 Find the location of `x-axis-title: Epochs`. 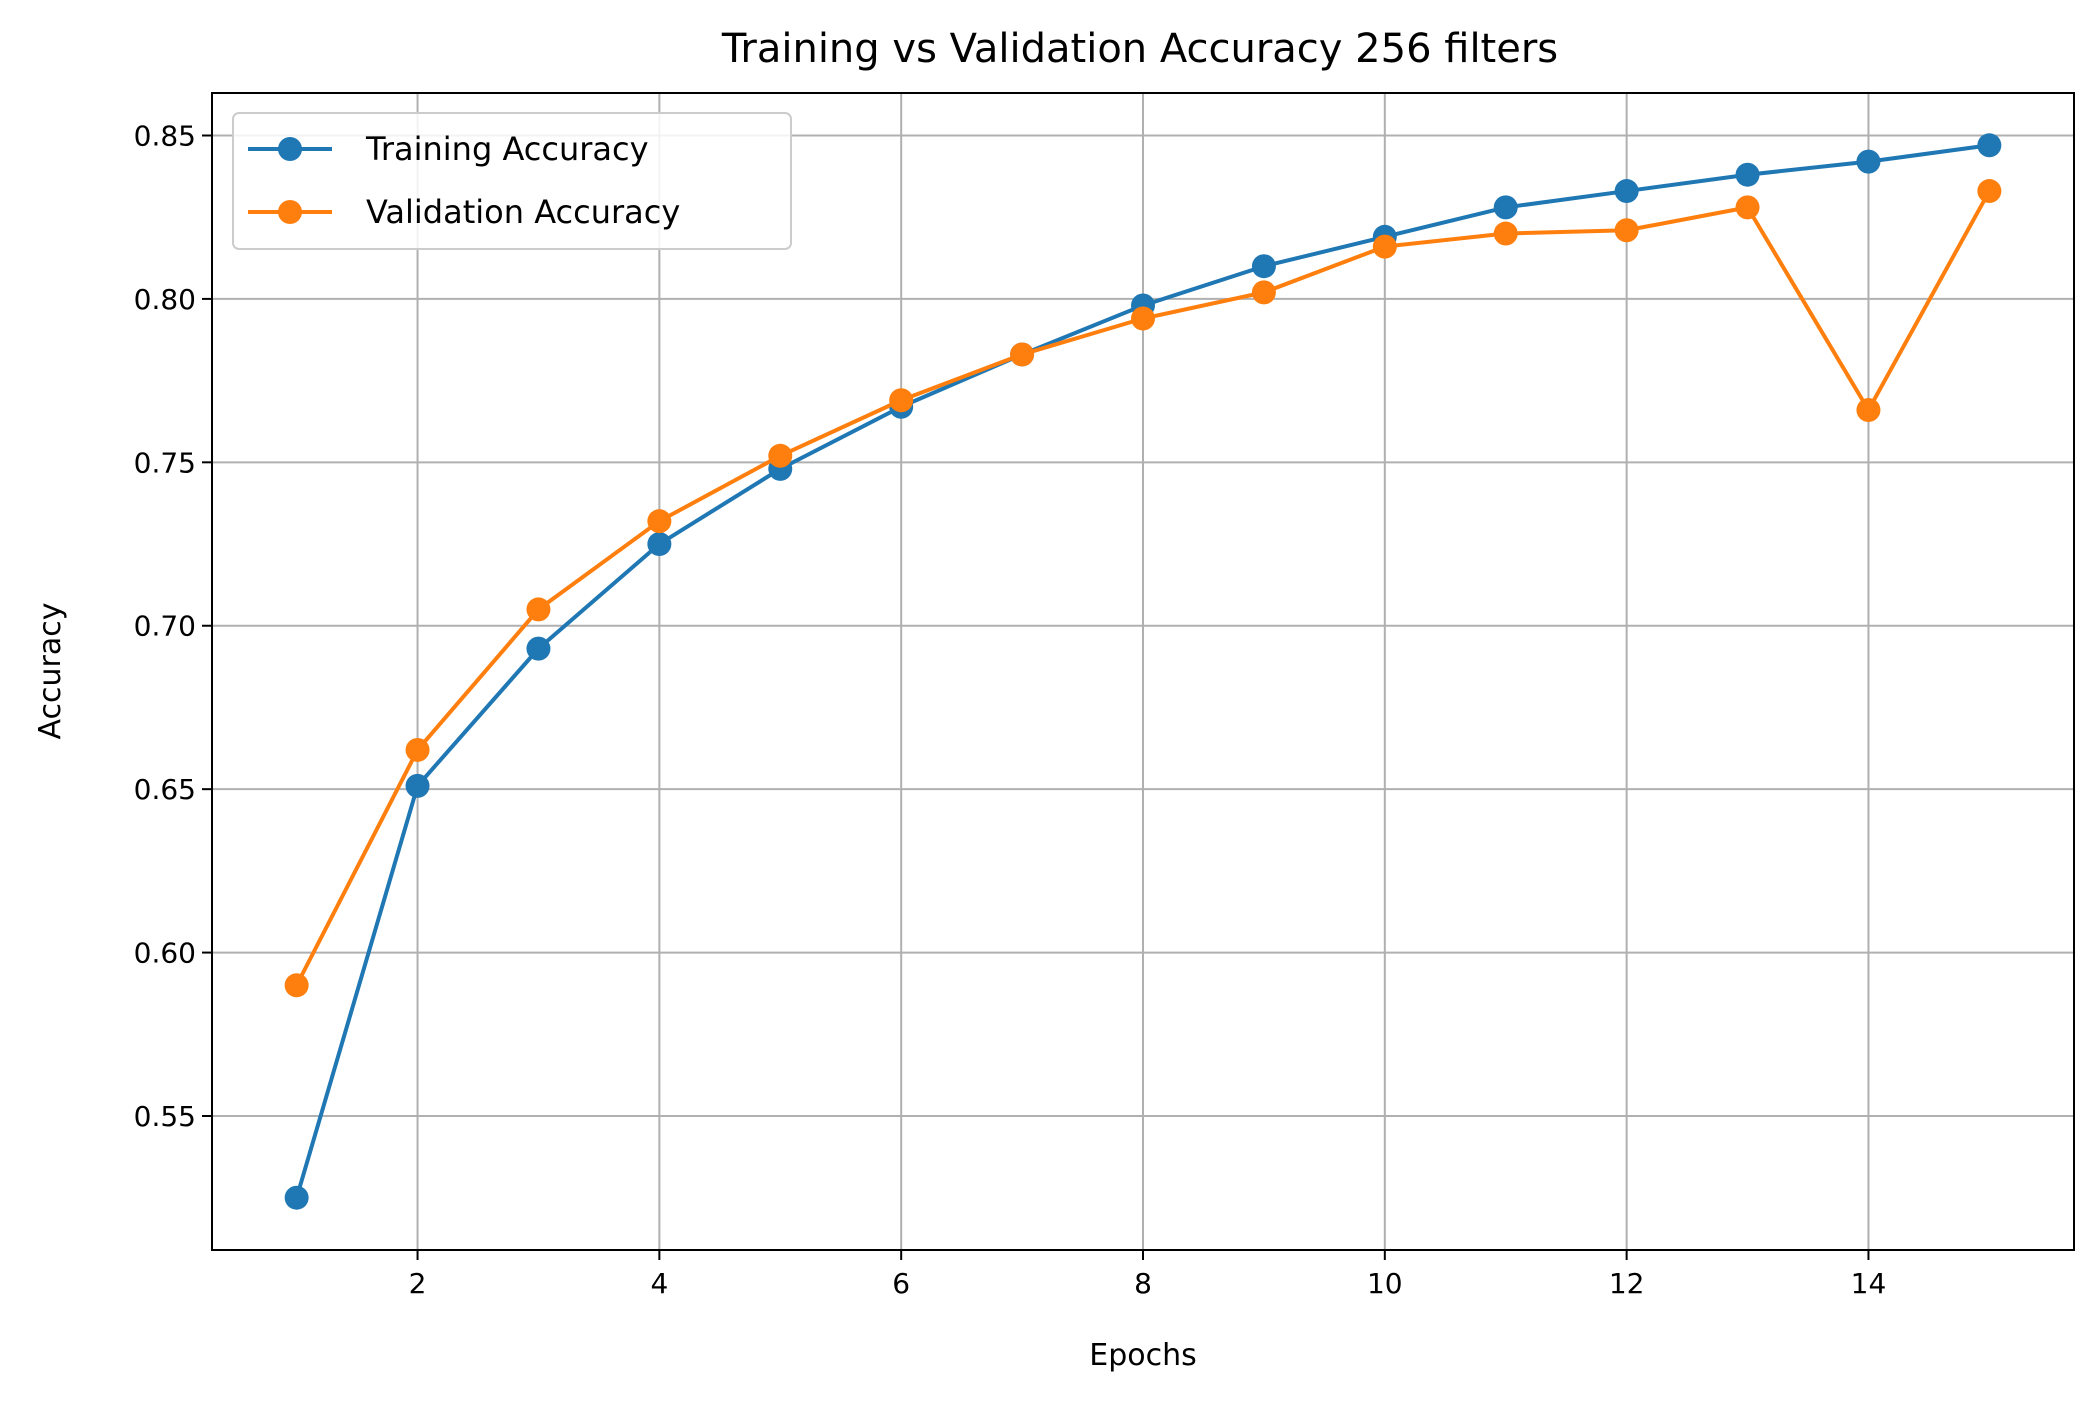

x-axis-title: Epochs is located at coordinates (1143, 1355).